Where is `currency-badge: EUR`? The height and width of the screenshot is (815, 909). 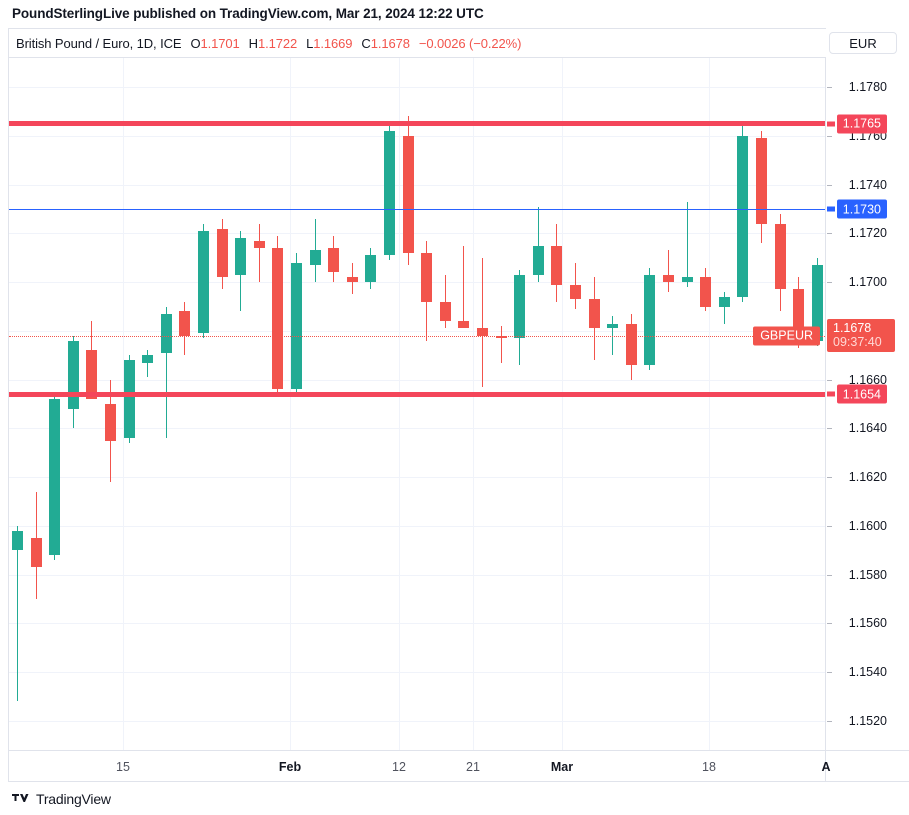 currency-badge: EUR is located at coordinates (863, 43).